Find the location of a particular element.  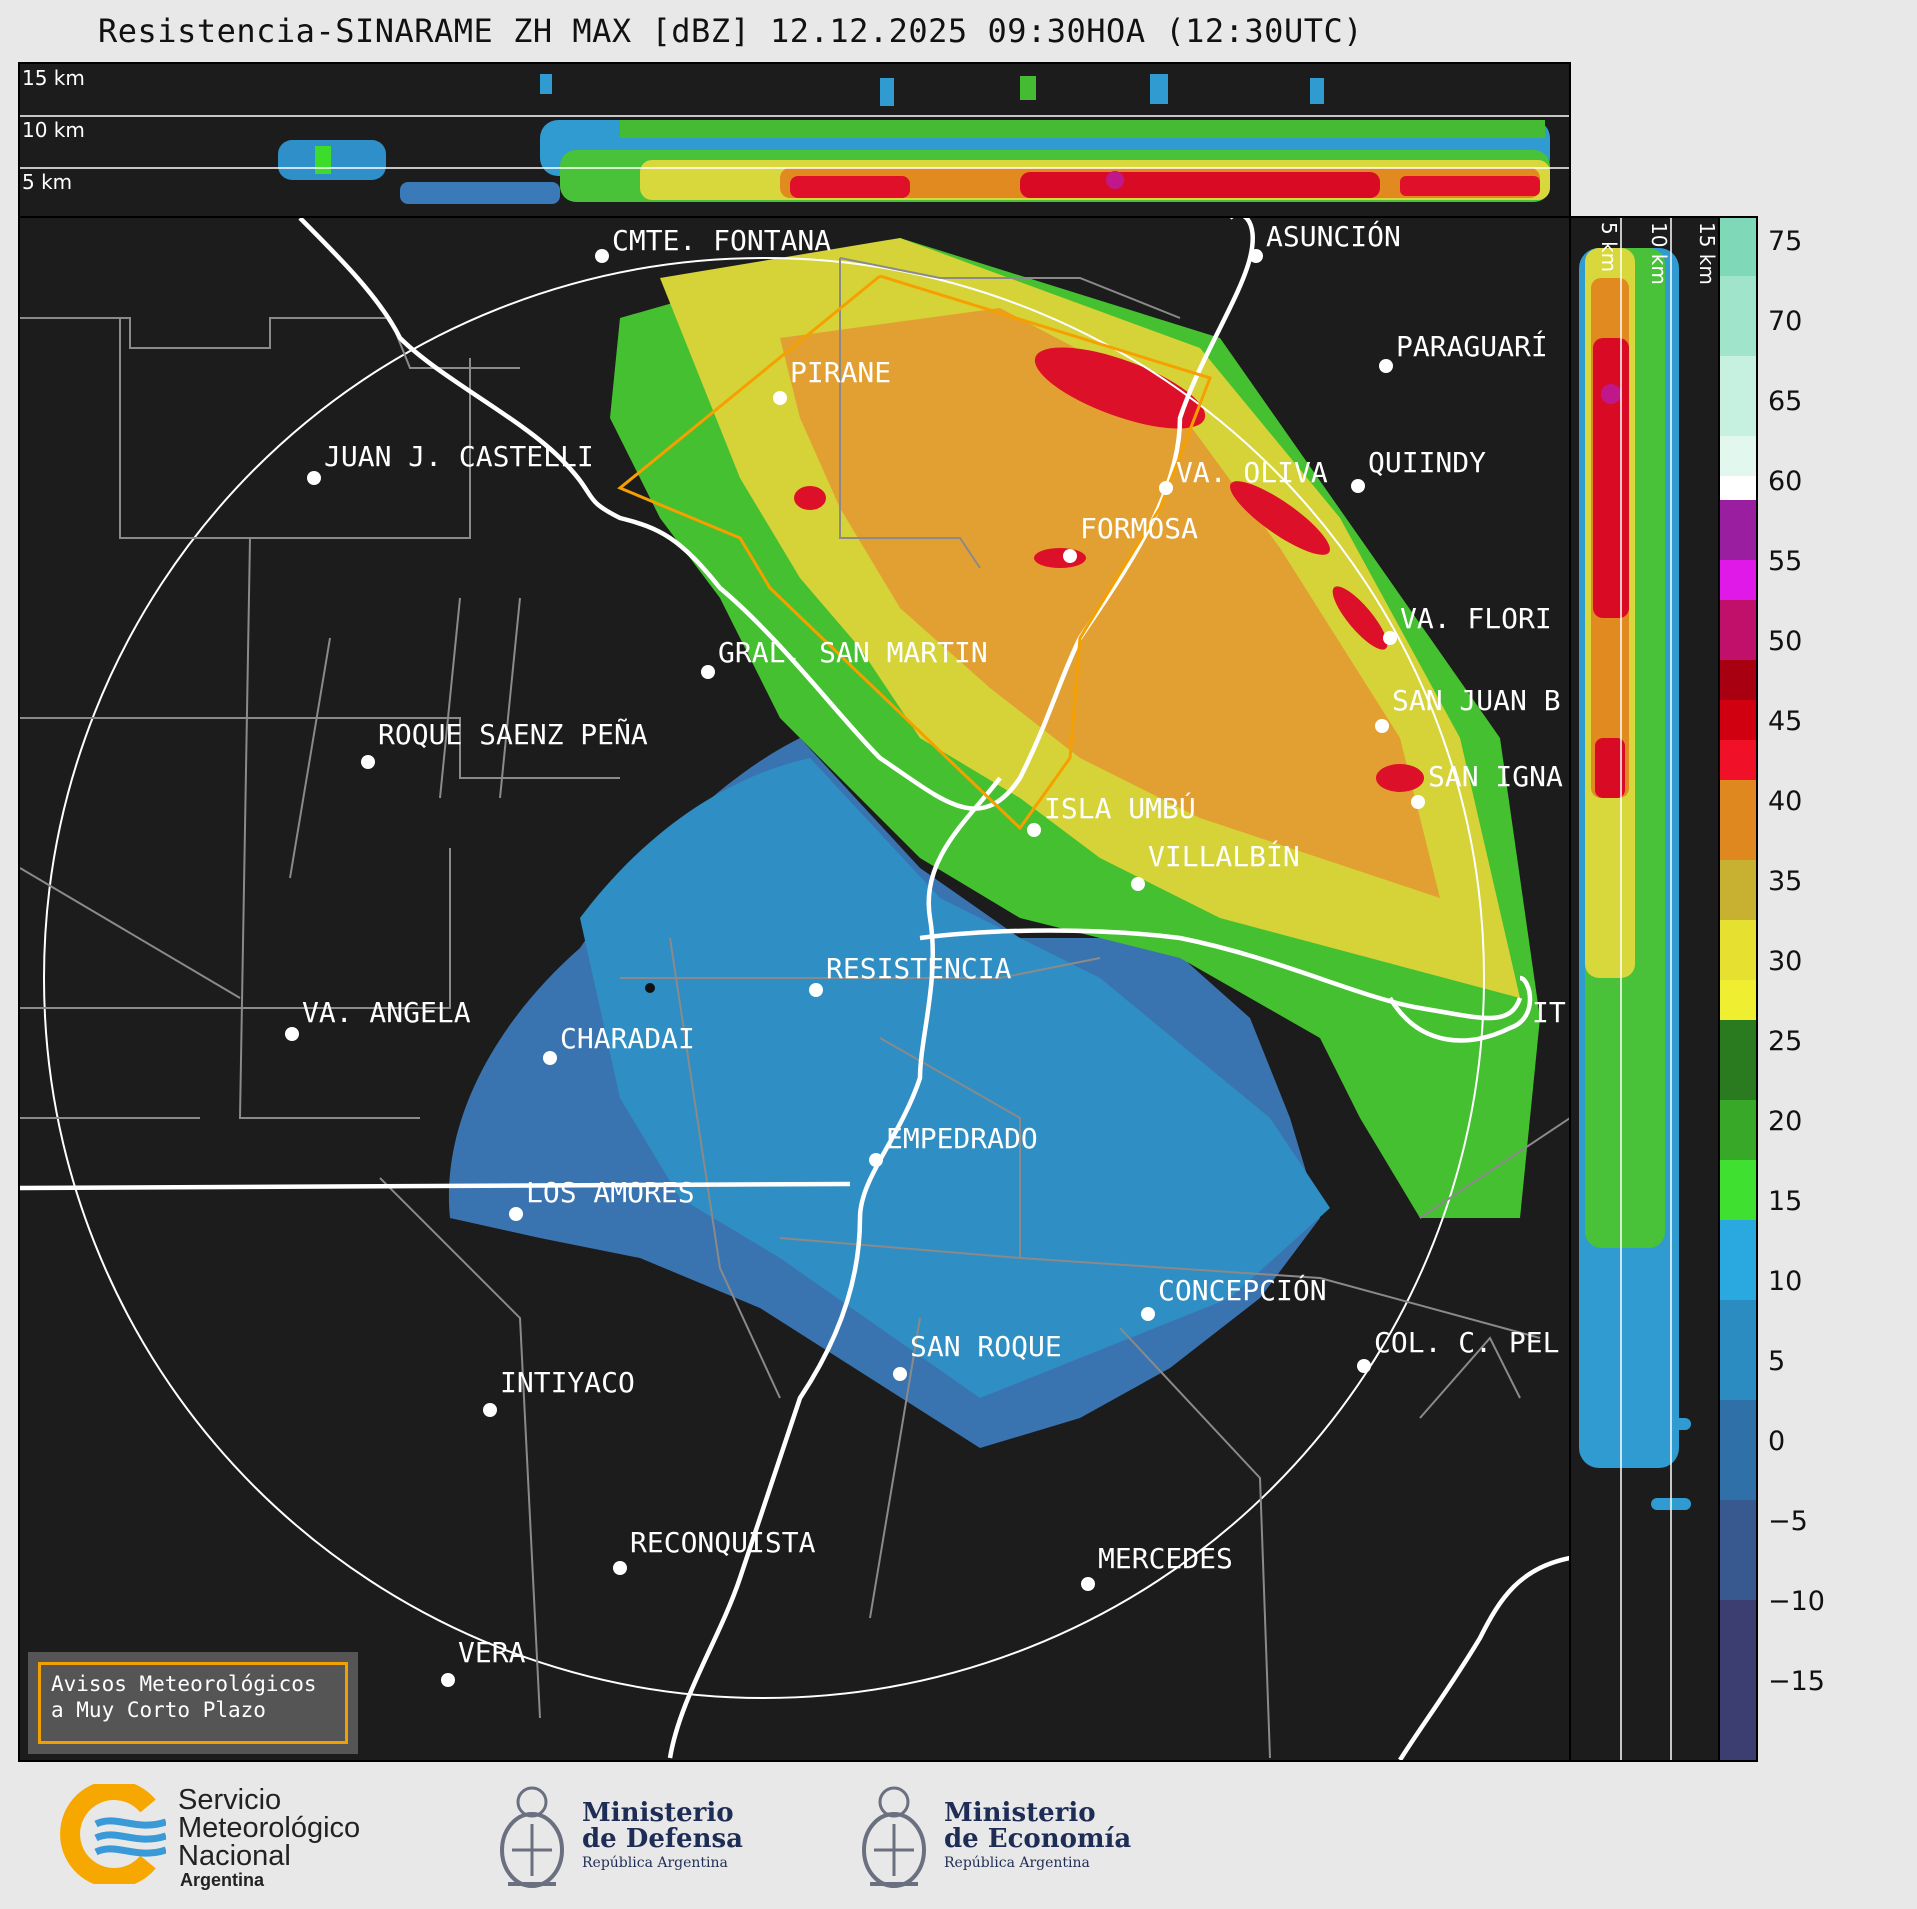

altitude-label-10km: 10 km is located at coordinates (53, 130).